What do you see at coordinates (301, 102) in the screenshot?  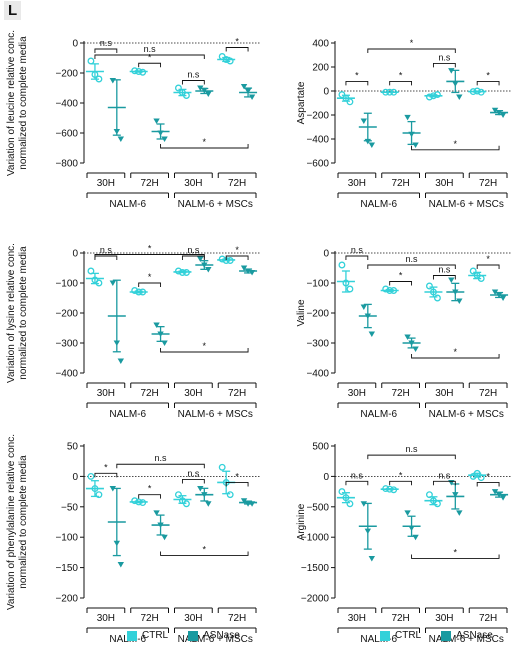 I see `y-axis-label: Aspartate` at bounding box center [301, 102].